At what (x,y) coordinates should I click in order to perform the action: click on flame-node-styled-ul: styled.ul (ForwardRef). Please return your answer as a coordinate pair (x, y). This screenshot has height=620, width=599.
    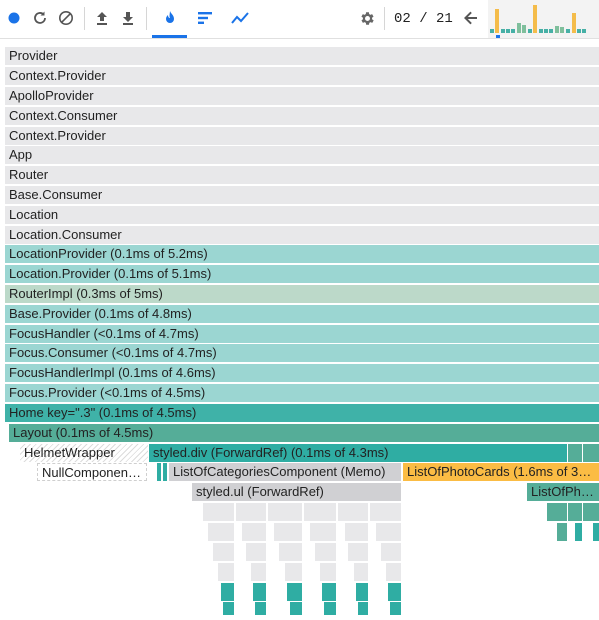
    Looking at the image, I should click on (296, 492).